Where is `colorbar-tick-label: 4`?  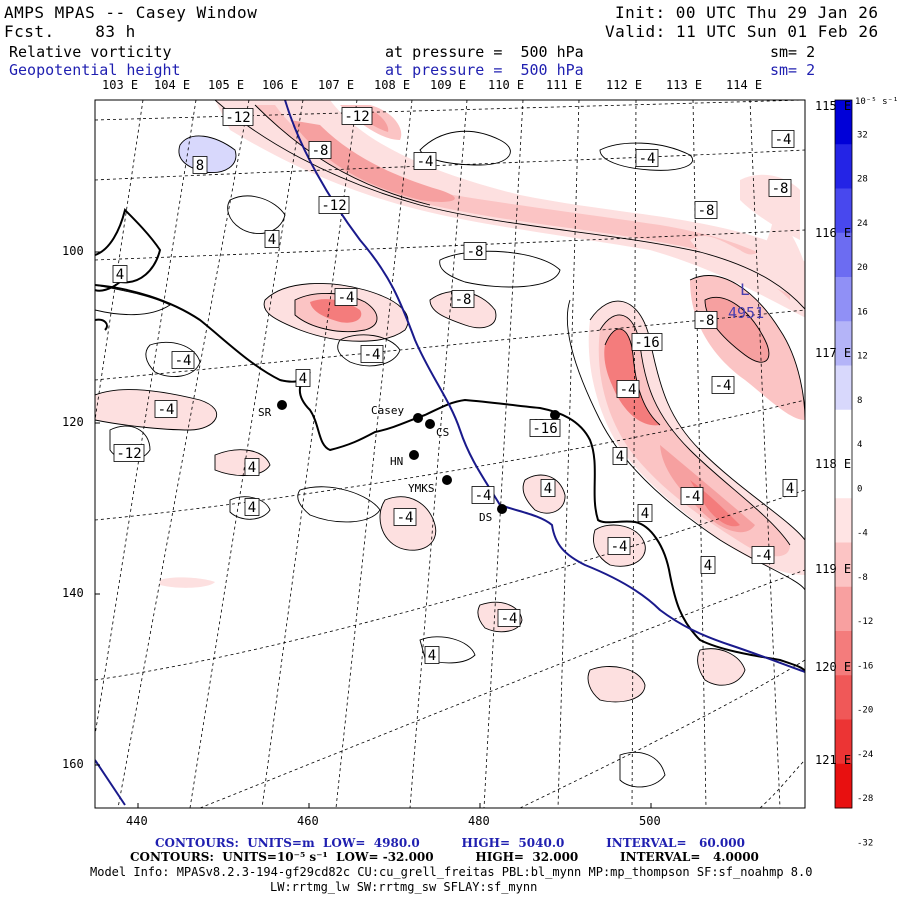 colorbar-tick-label: 4 is located at coordinates (859, 445).